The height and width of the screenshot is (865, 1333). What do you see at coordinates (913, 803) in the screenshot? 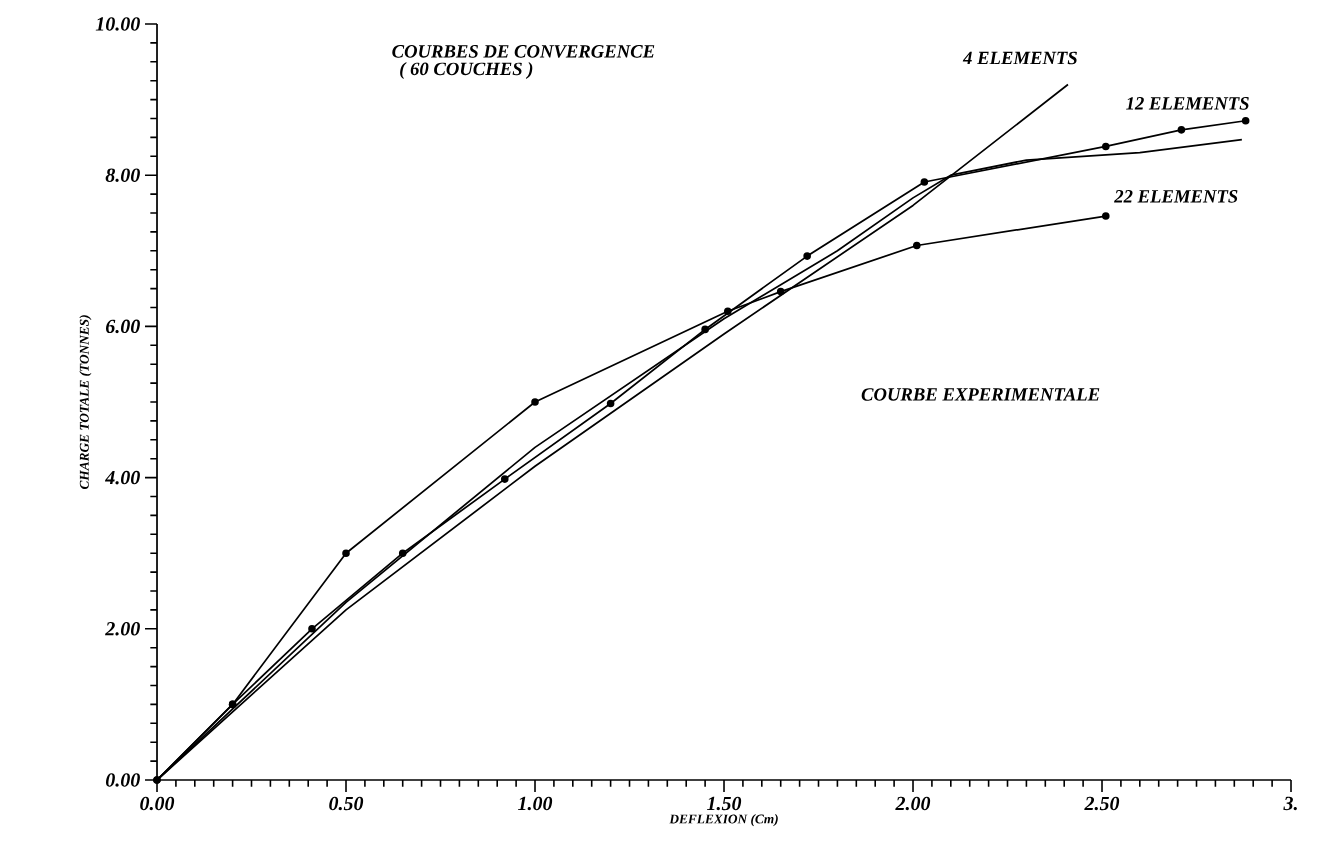
I see `x-tick-label: 2.00` at bounding box center [913, 803].